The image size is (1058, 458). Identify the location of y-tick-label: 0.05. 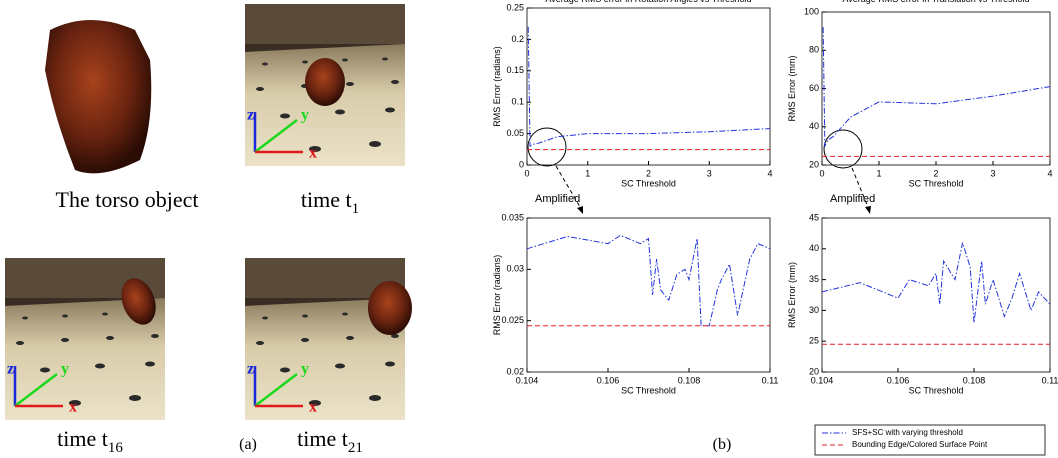
(515, 133).